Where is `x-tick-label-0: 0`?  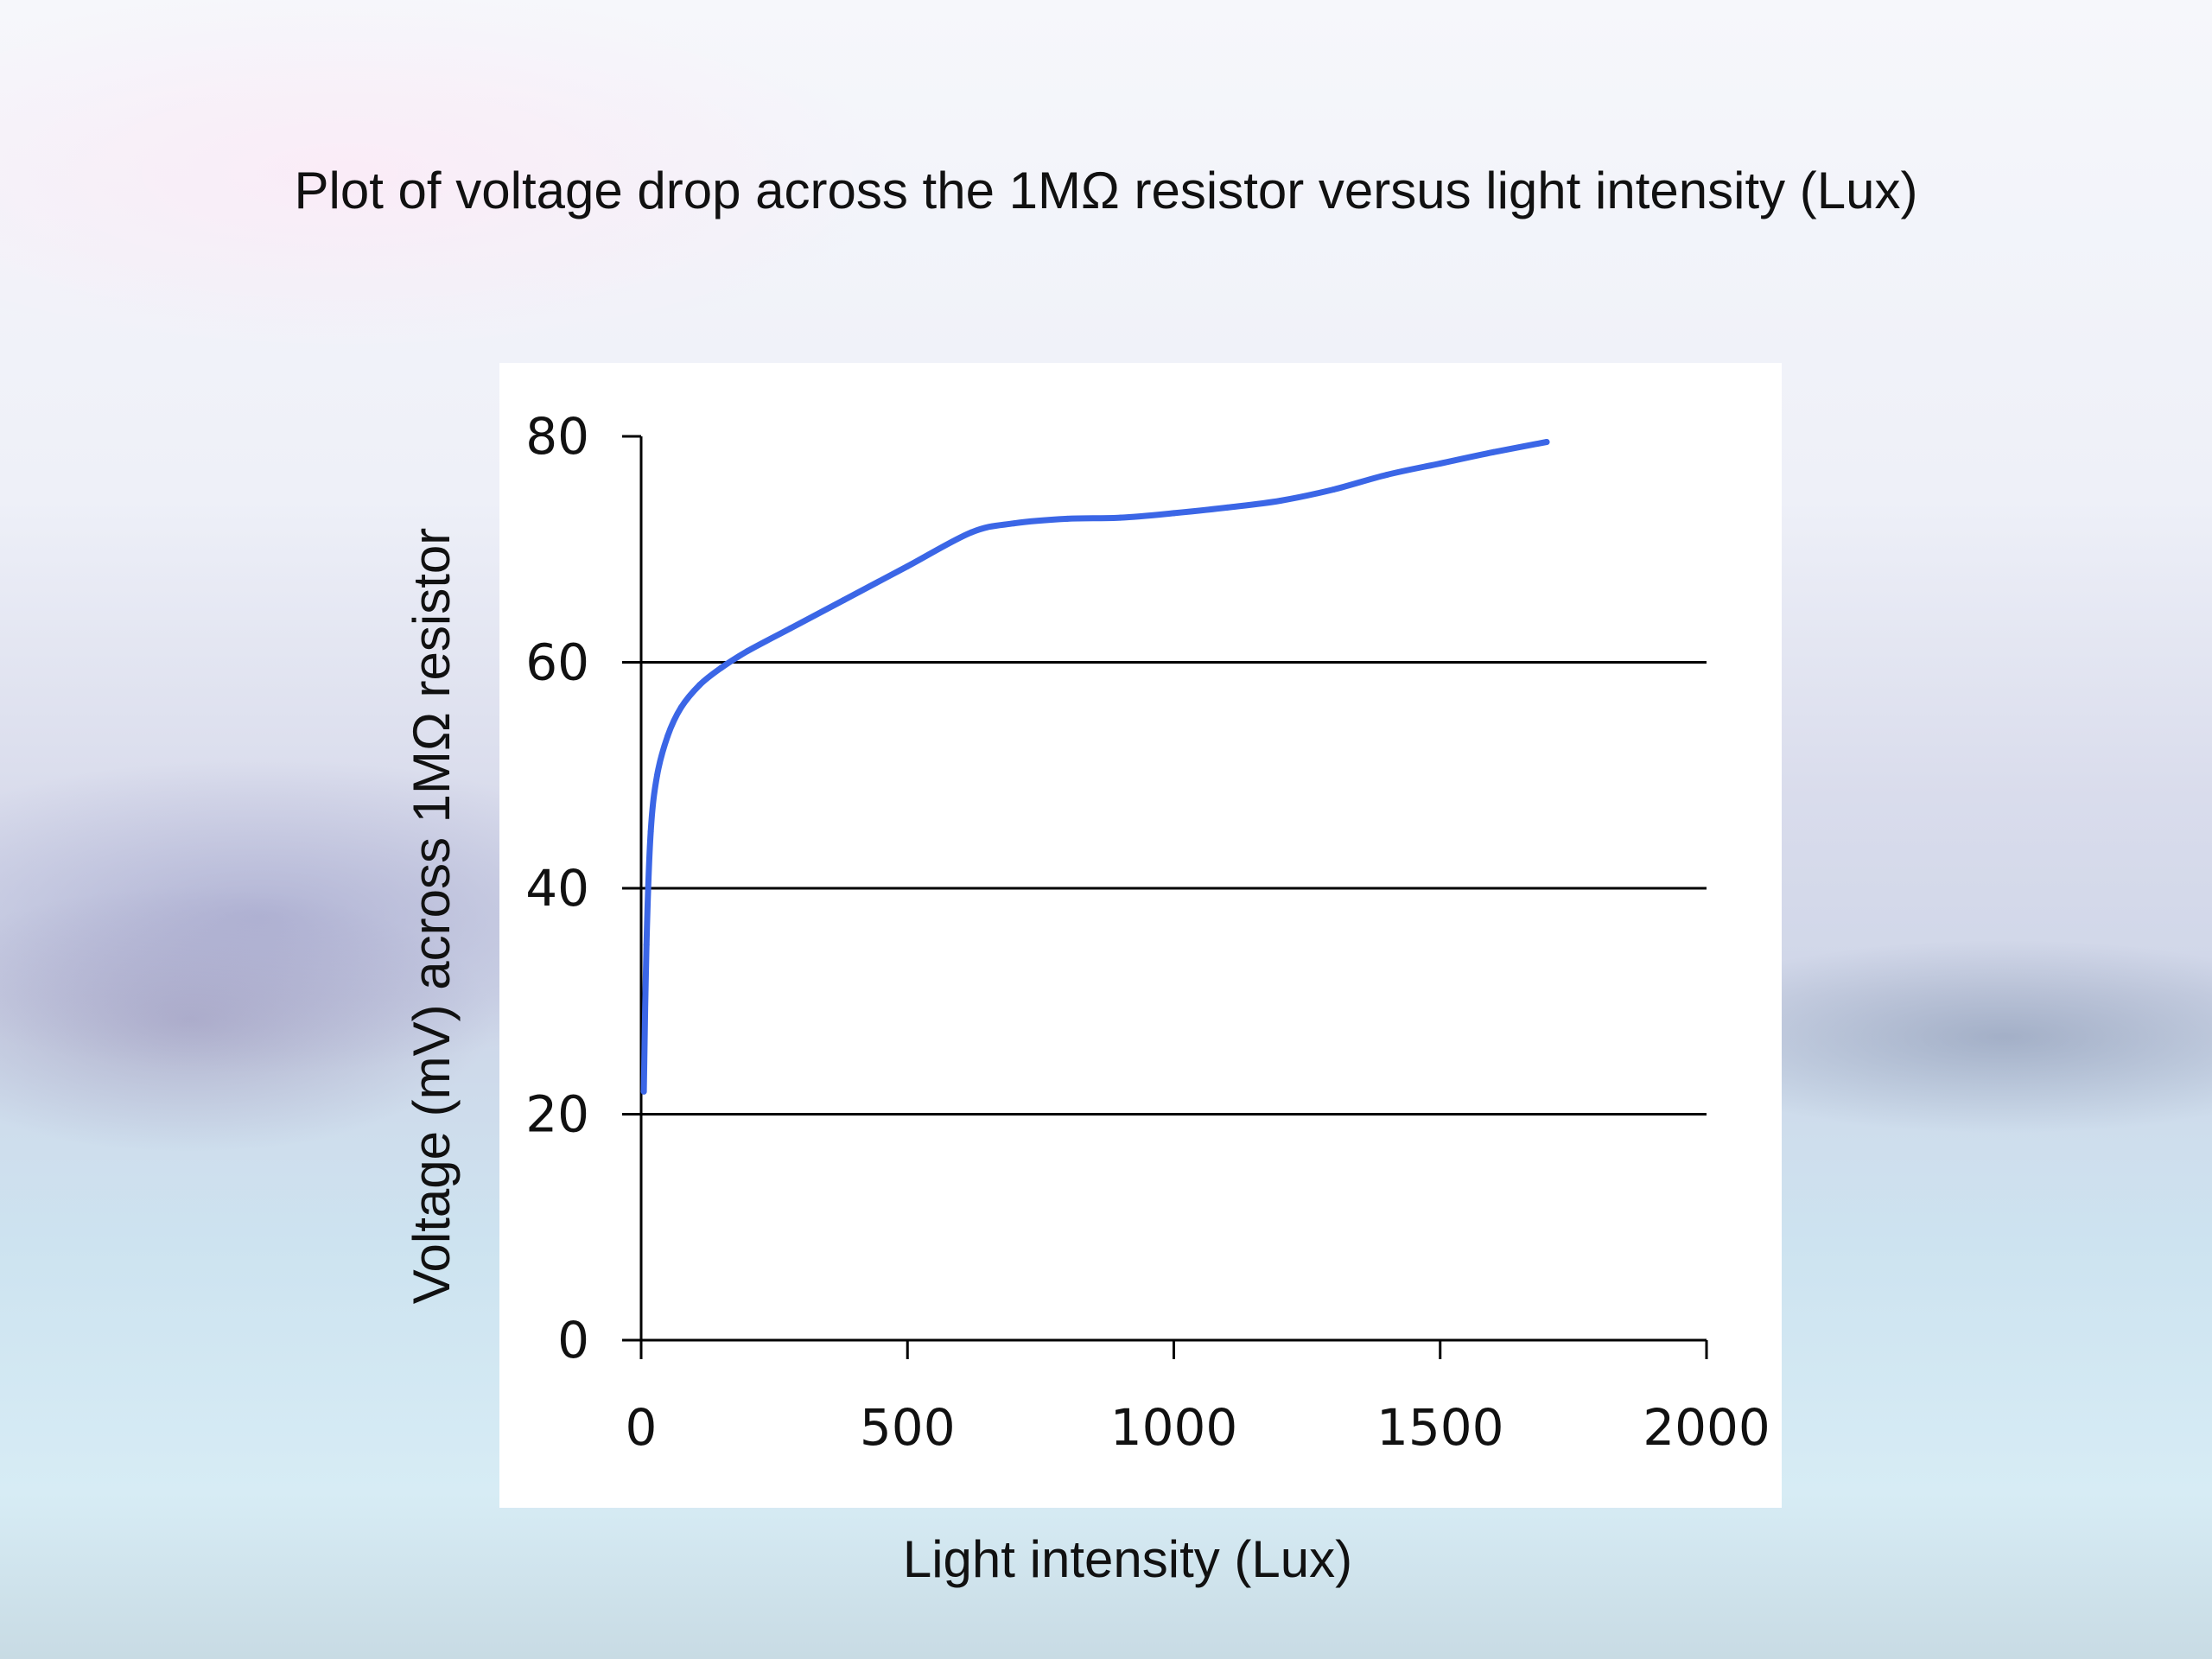 x-tick-label-0: 0 is located at coordinates (642, 1427).